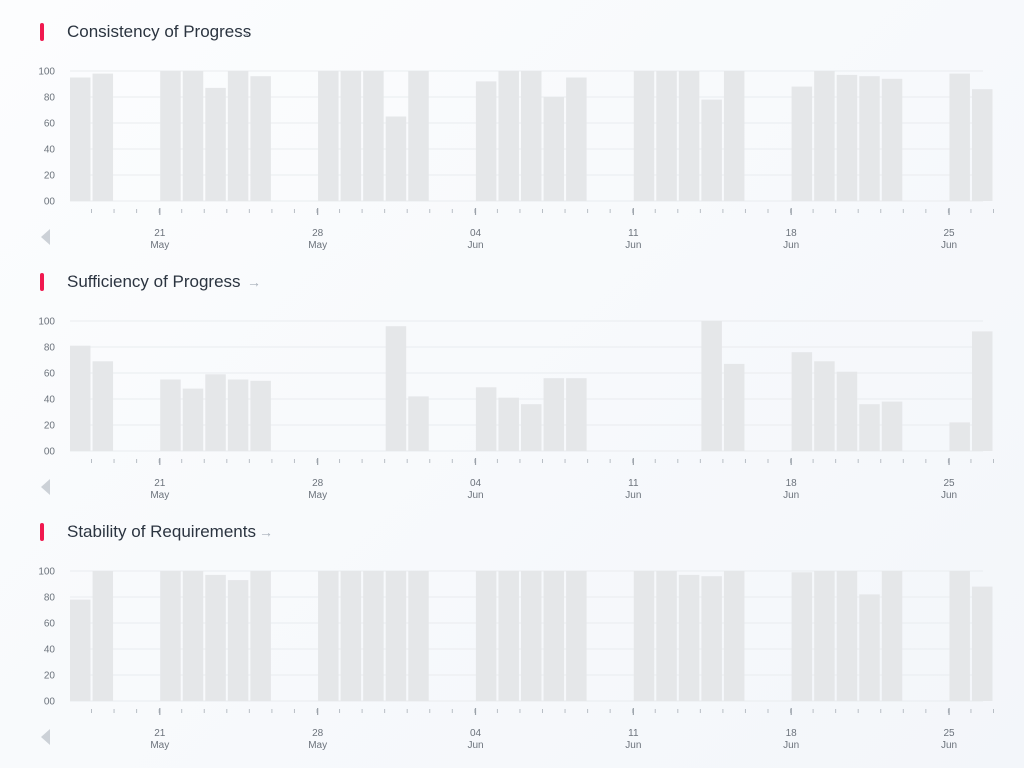 This screenshot has width=1024, height=768. I want to click on panel-title: Stability of Requirements, so click(161, 531).